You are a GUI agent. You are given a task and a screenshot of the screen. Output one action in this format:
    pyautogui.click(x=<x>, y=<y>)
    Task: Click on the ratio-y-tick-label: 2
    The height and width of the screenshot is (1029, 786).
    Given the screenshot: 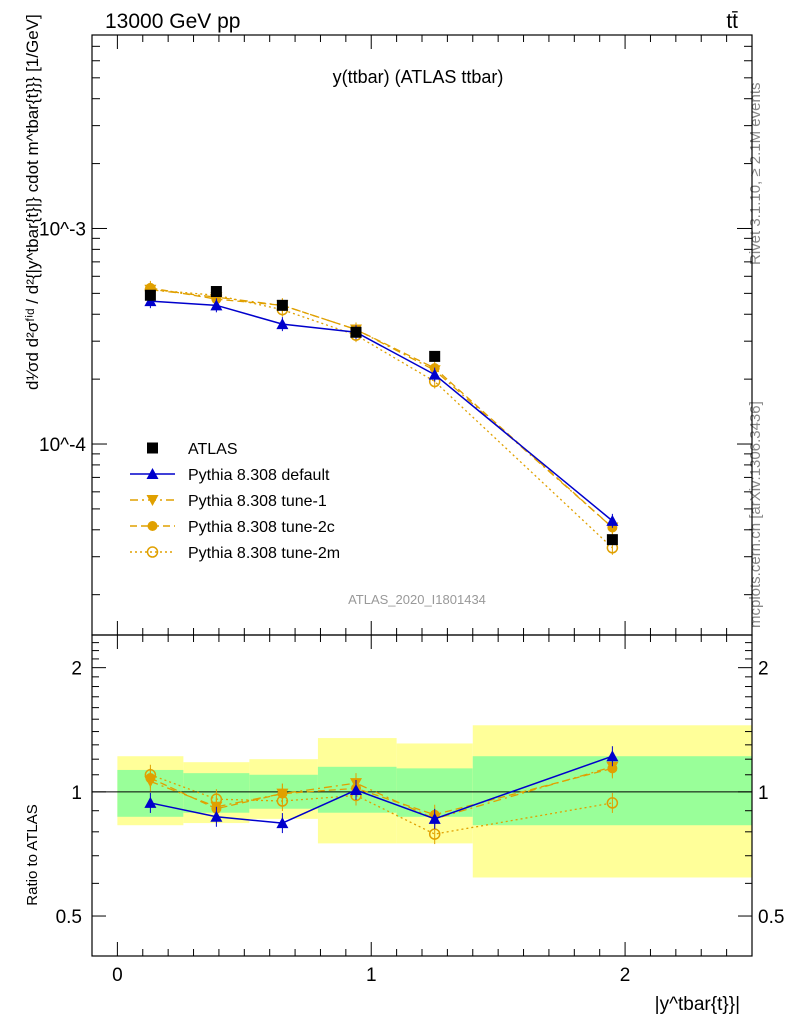 What is the action you would take?
    pyautogui.click(x=76, y=669)
    